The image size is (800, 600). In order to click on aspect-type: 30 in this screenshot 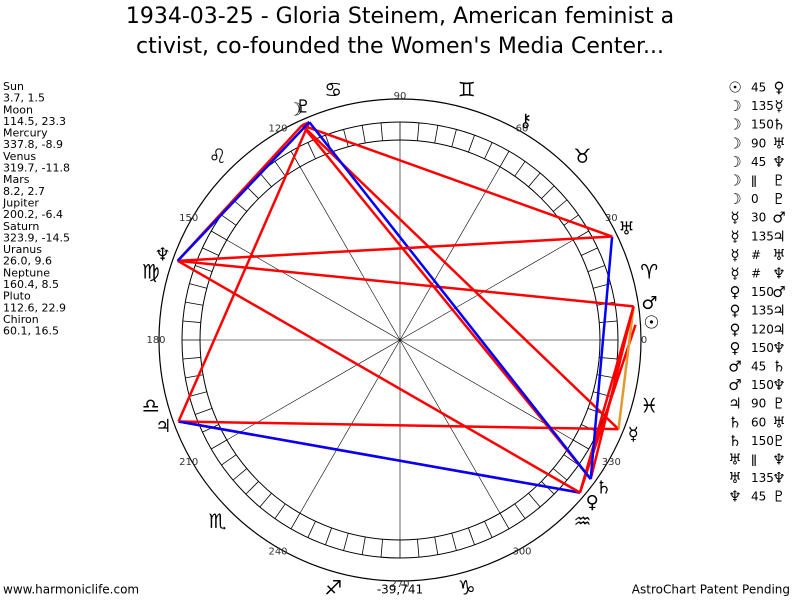, I will do `click(758, 218)`.